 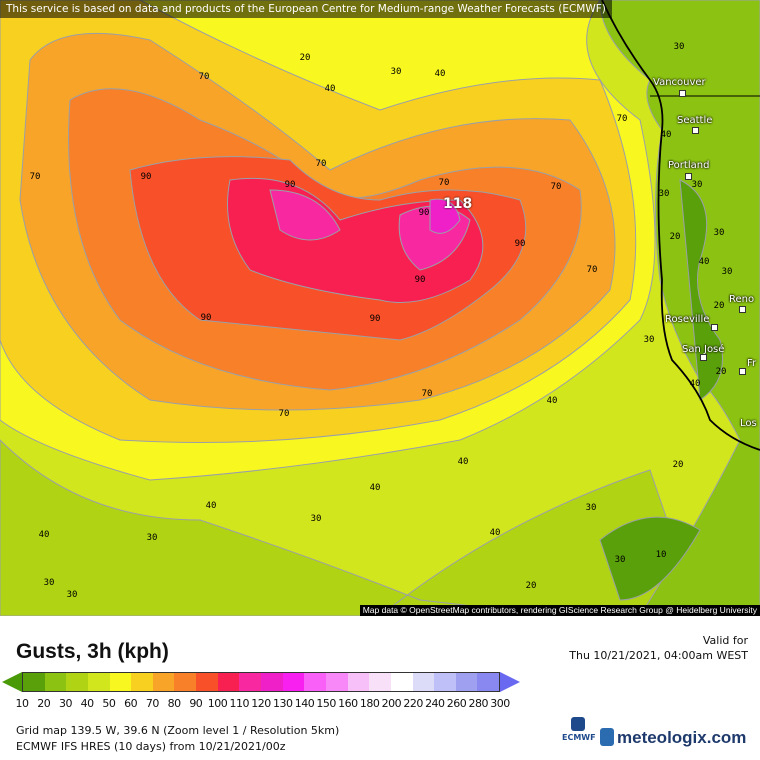 I want to click on colorbar-tick-label: 280, so click(x=478, y=703).